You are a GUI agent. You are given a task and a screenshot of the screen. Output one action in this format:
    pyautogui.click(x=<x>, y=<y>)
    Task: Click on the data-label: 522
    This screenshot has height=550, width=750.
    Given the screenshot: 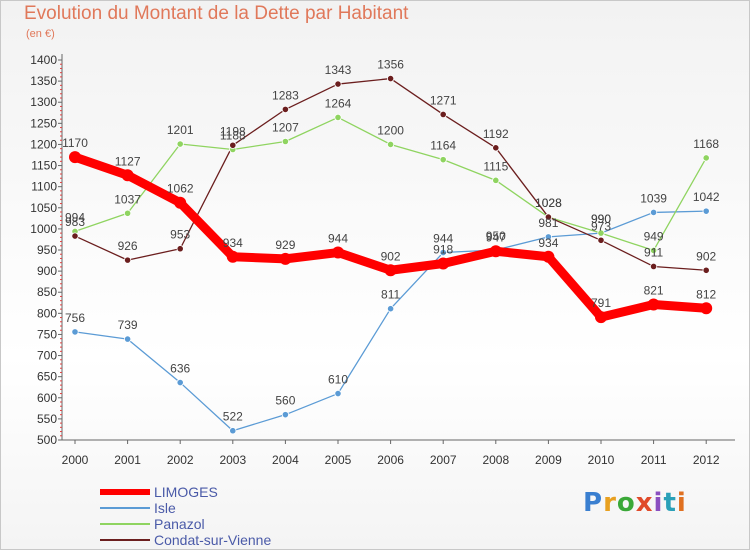 What is the action you would take?
    pyautogui.click(x=233, y=417)
    